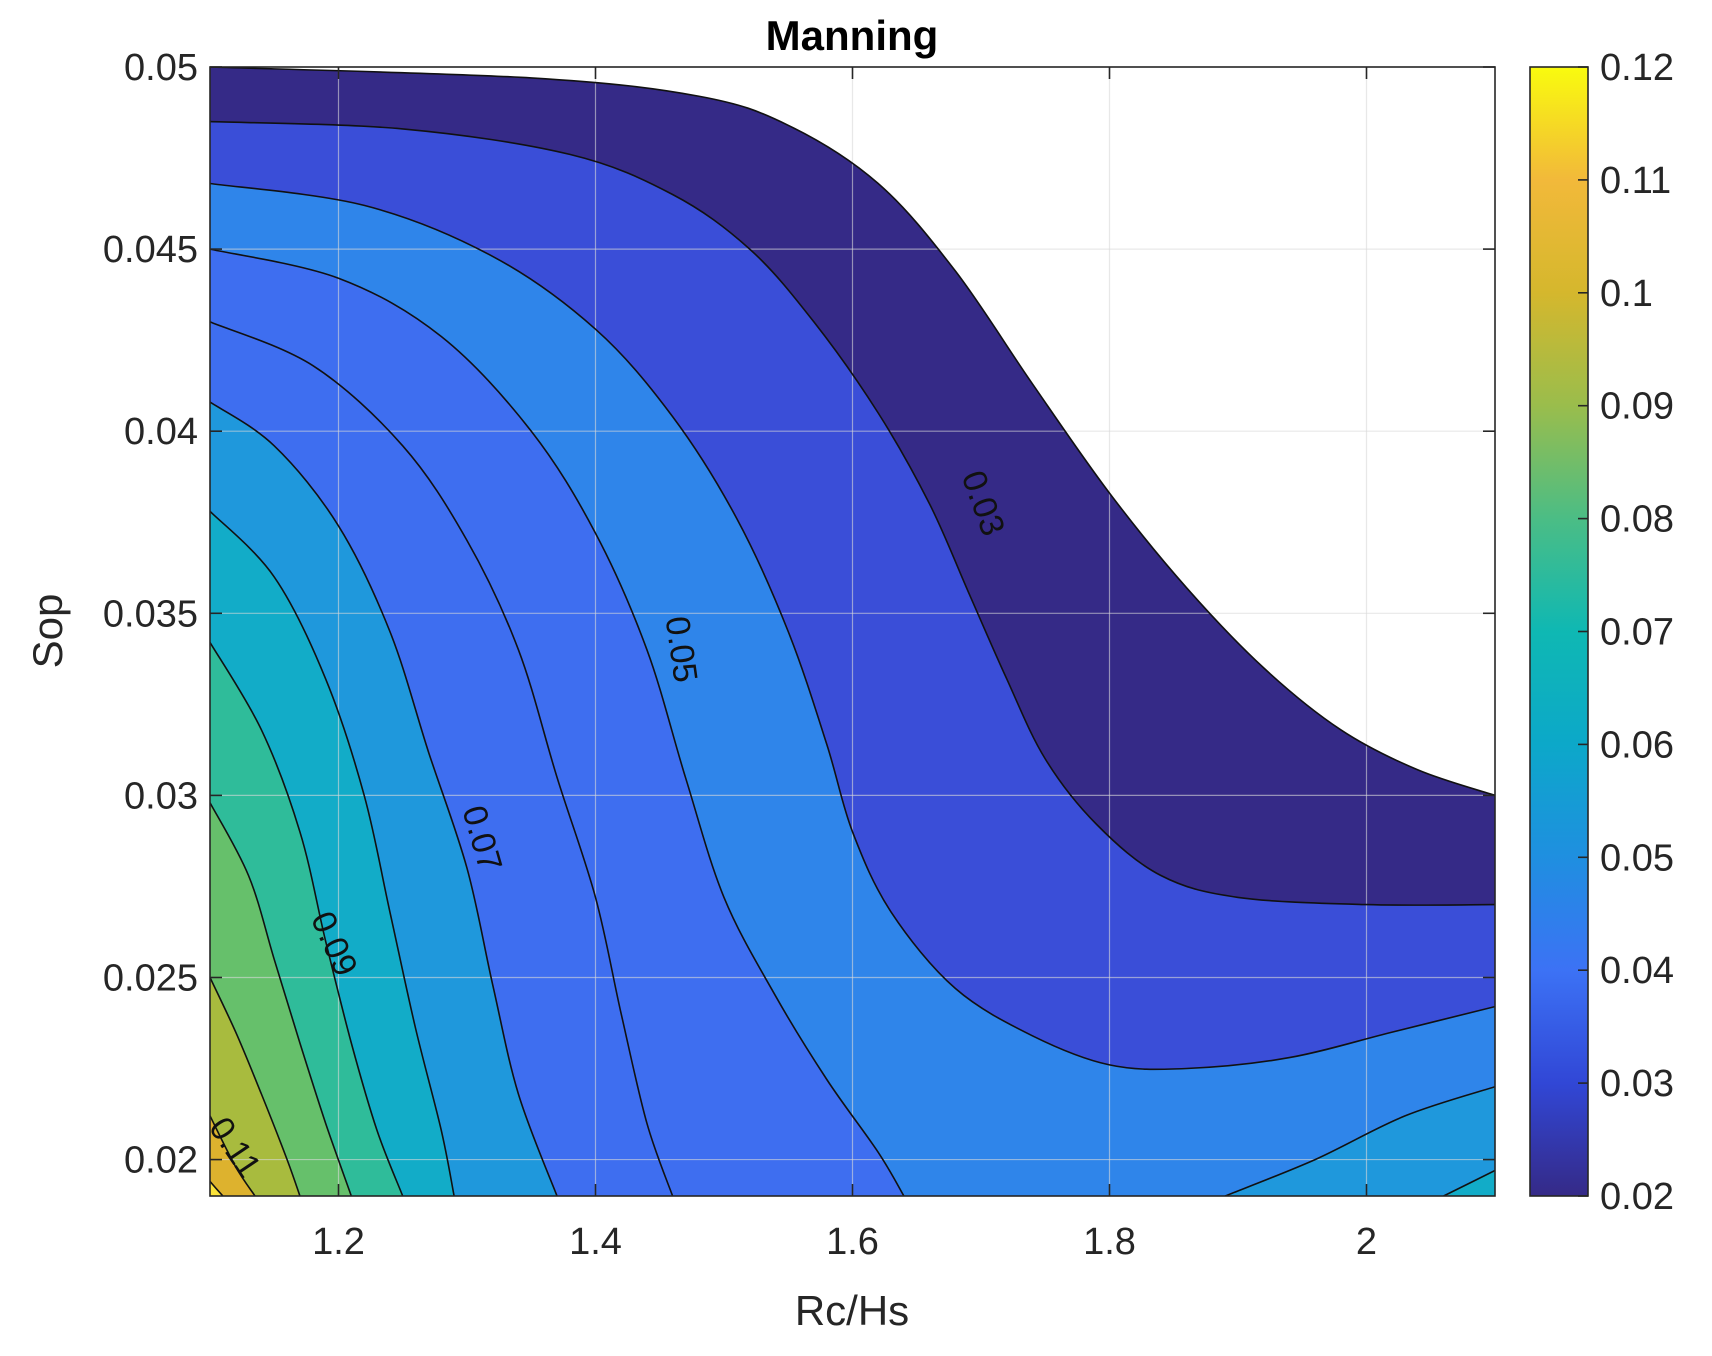  I want to click on fill-region-0.12, so click(216, 1188).